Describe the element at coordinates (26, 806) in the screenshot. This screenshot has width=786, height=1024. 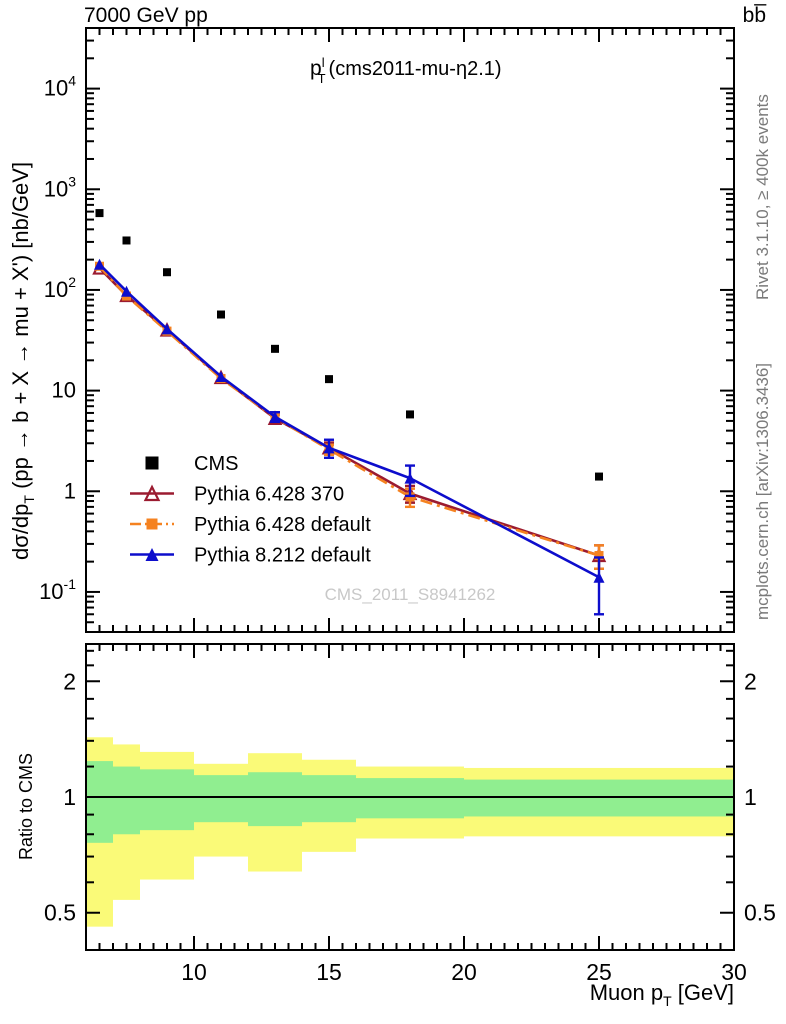
I see `ratio-y-axis-label: Ratio to CMS` at that location.